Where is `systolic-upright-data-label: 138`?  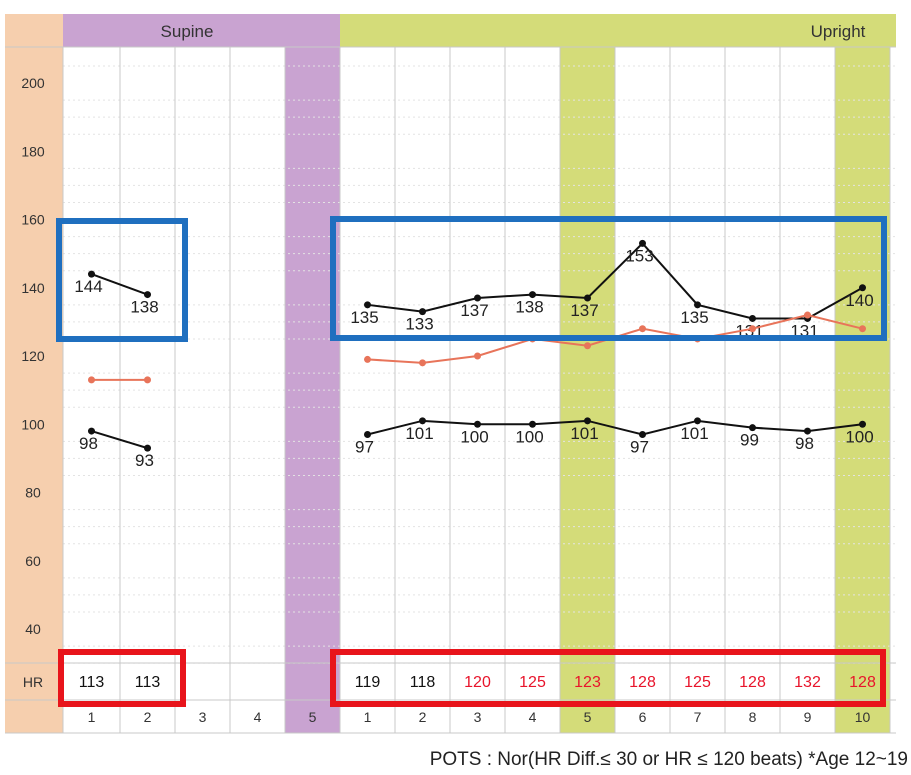
systolic-upright-data-label: 138 is located at coordinates (529, 307).